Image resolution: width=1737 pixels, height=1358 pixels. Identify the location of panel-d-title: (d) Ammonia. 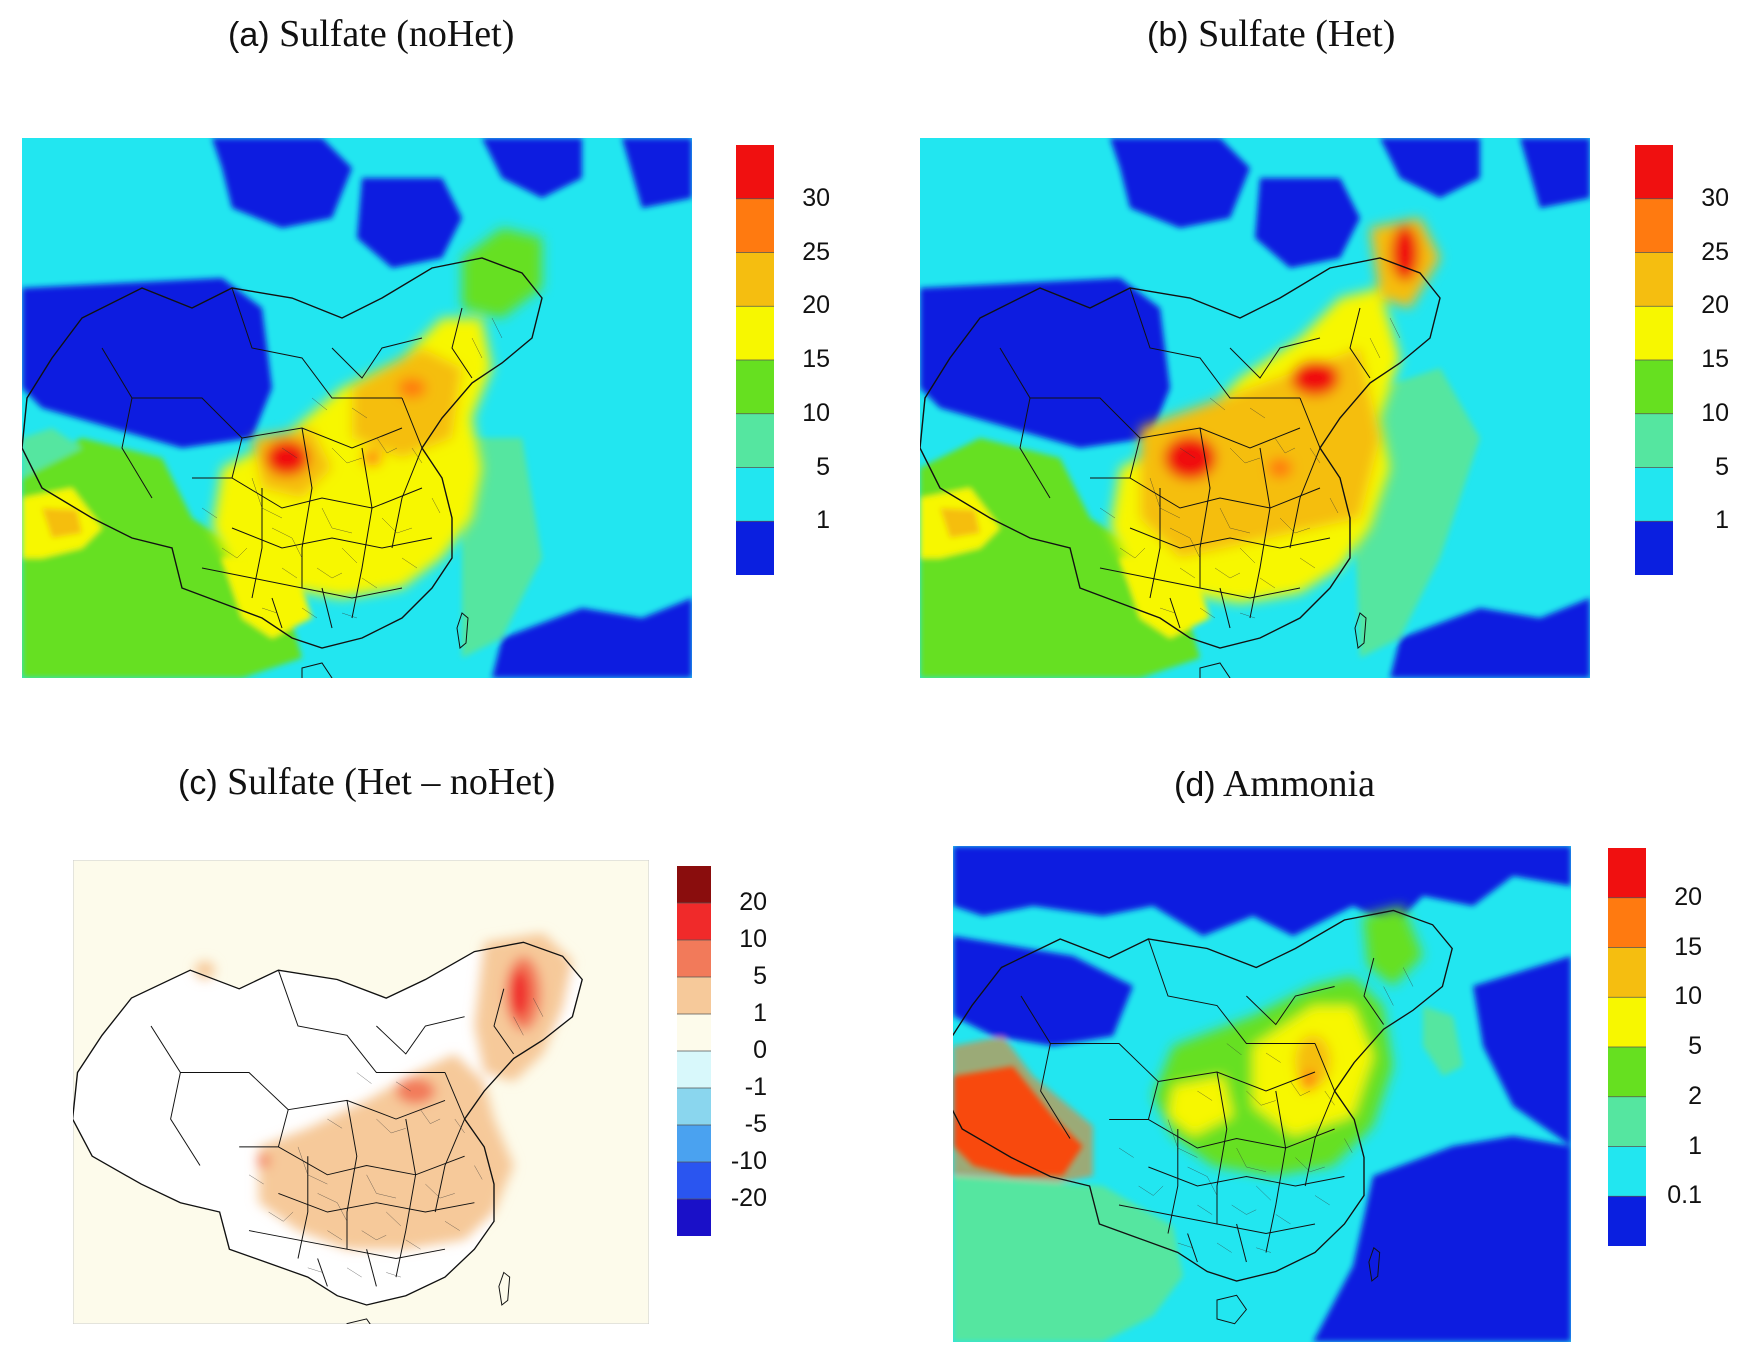
(1274, 784).